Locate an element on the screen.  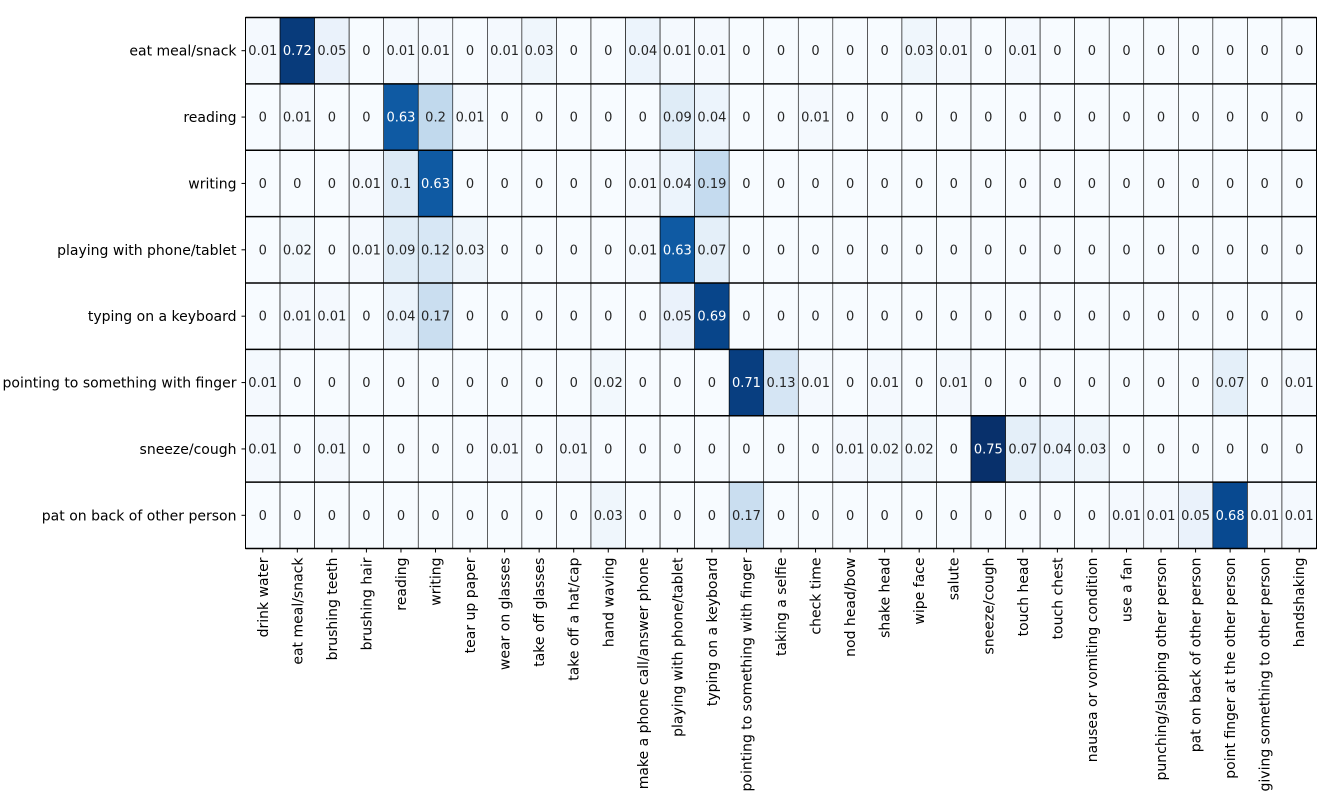
column-label: salute is located at coordinates (955, 579).